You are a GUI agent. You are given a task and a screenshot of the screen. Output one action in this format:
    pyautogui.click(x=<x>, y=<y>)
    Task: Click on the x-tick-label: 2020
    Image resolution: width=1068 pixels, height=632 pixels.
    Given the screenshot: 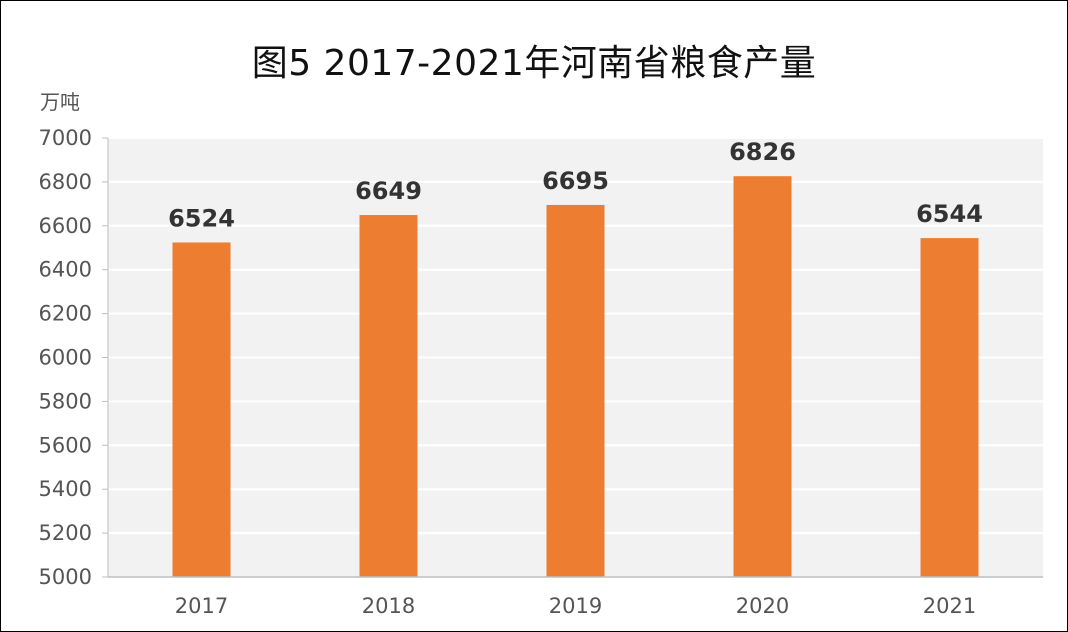 What is the action you would take?
    pyautogui.click(x=762, y=606)
    